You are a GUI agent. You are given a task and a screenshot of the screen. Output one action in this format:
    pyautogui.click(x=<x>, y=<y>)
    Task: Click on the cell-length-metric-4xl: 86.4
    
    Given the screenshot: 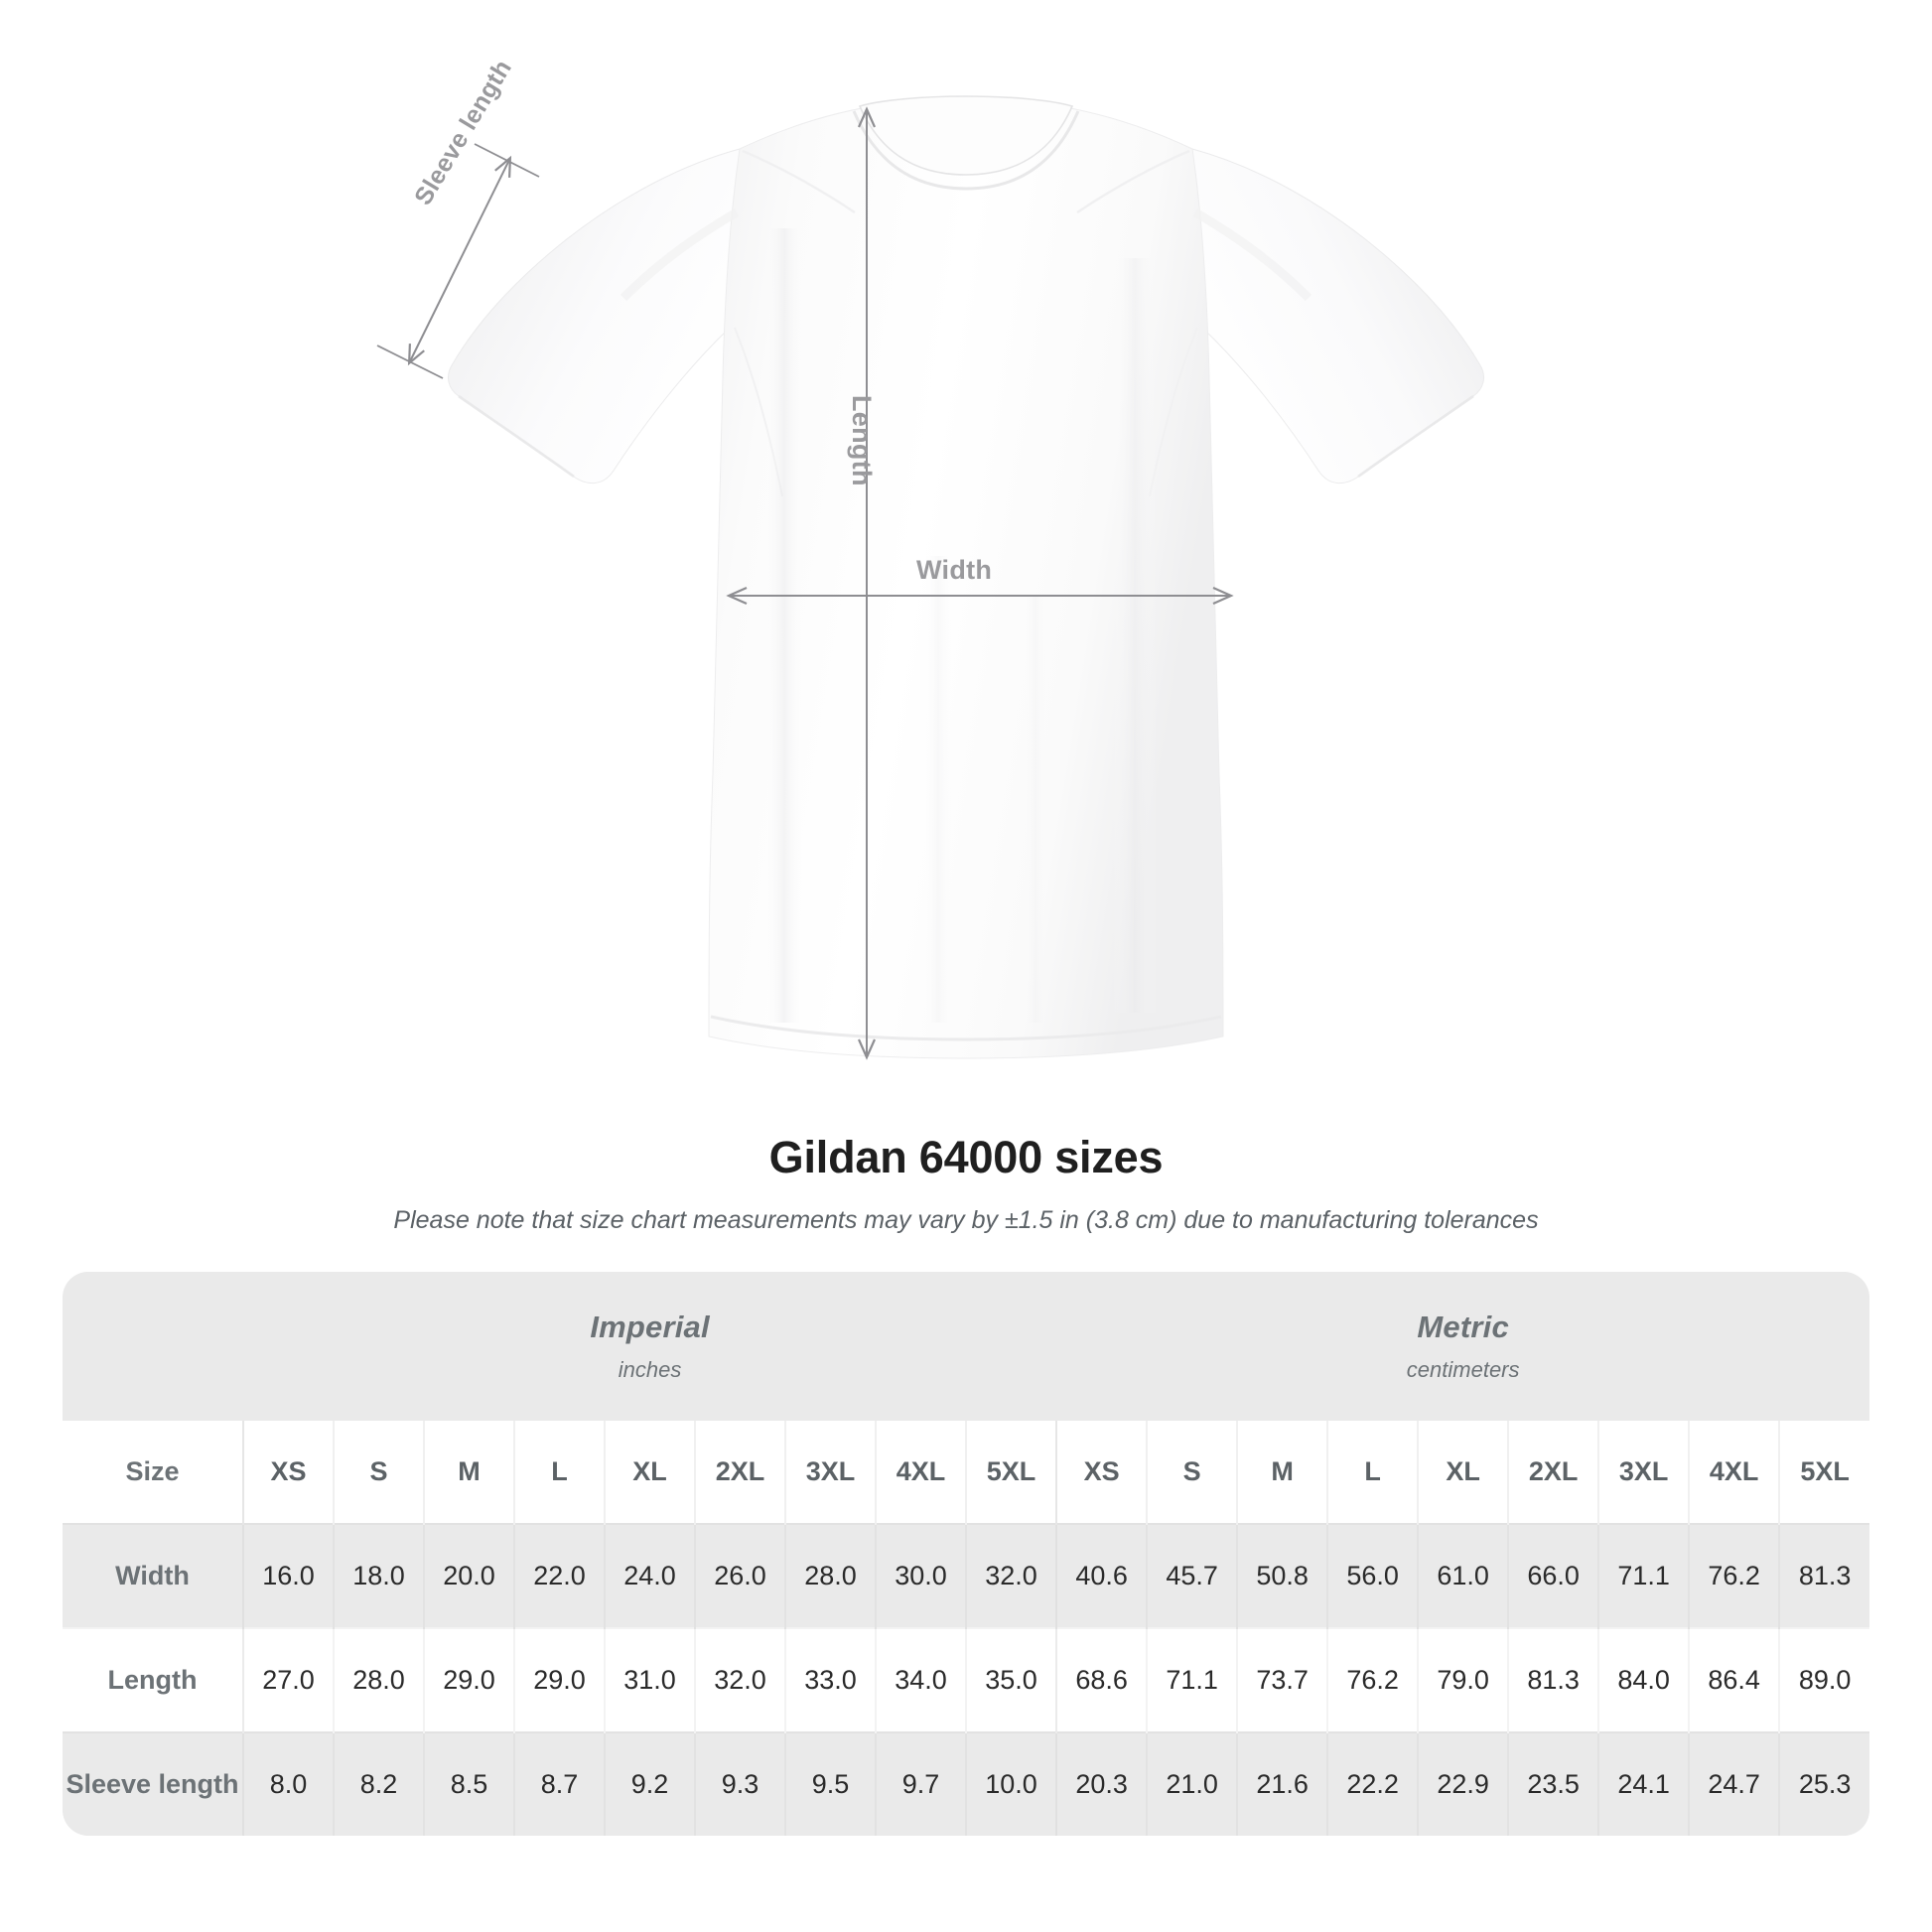 What is the action you would take?
    pyautogui.click(x=1734, y=1679)
    